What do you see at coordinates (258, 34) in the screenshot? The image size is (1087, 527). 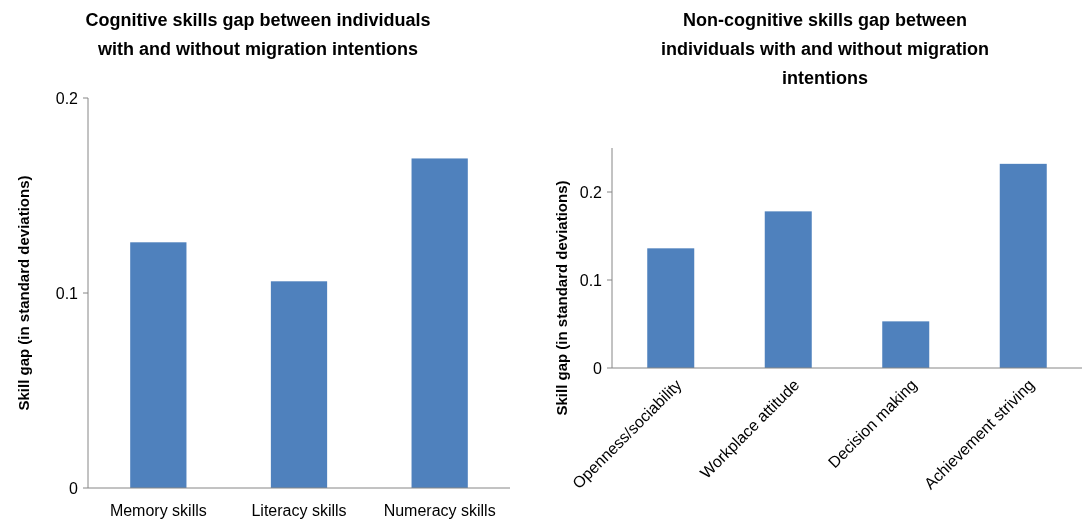 I see `chart-title: Cognitive skills gap between individuals with and without migration intentions` at bounding box center [258, 34].